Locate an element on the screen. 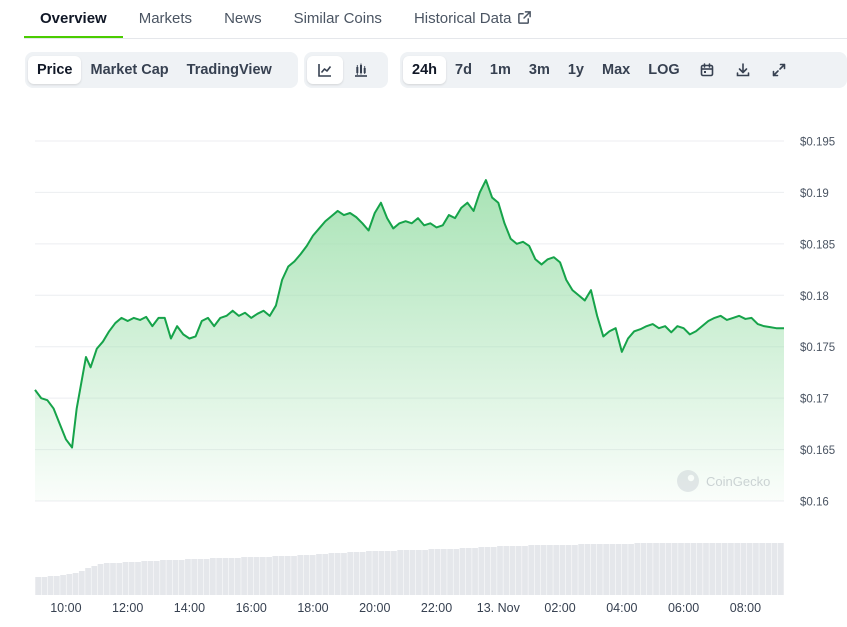 This screenshot has width=847, height=627. calendar-button is located at coordinates (707, 70).